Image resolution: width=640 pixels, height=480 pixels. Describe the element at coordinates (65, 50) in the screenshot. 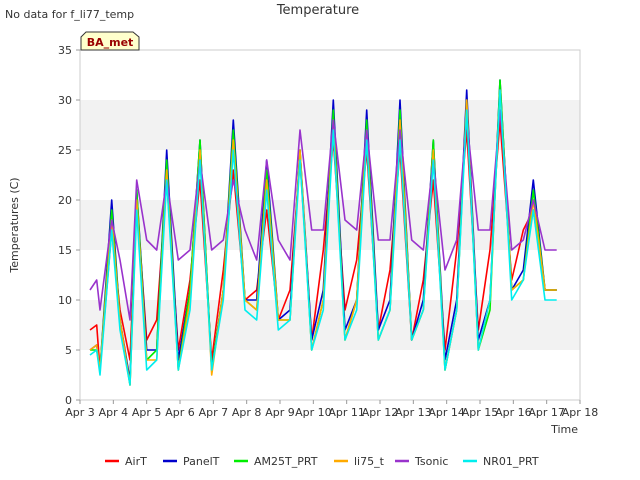

I see `y-tick-label: 35` at that location.